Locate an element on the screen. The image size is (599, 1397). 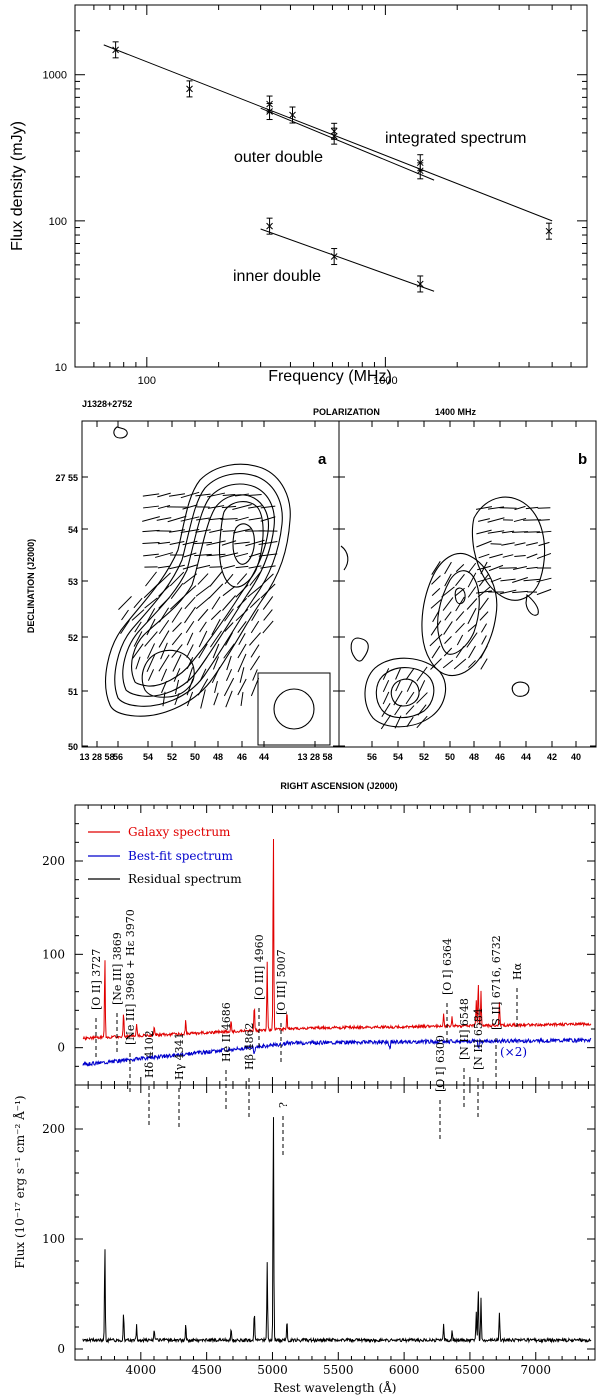
ra-tick-label: 13 28 58 is located at coordinates (96, 757).